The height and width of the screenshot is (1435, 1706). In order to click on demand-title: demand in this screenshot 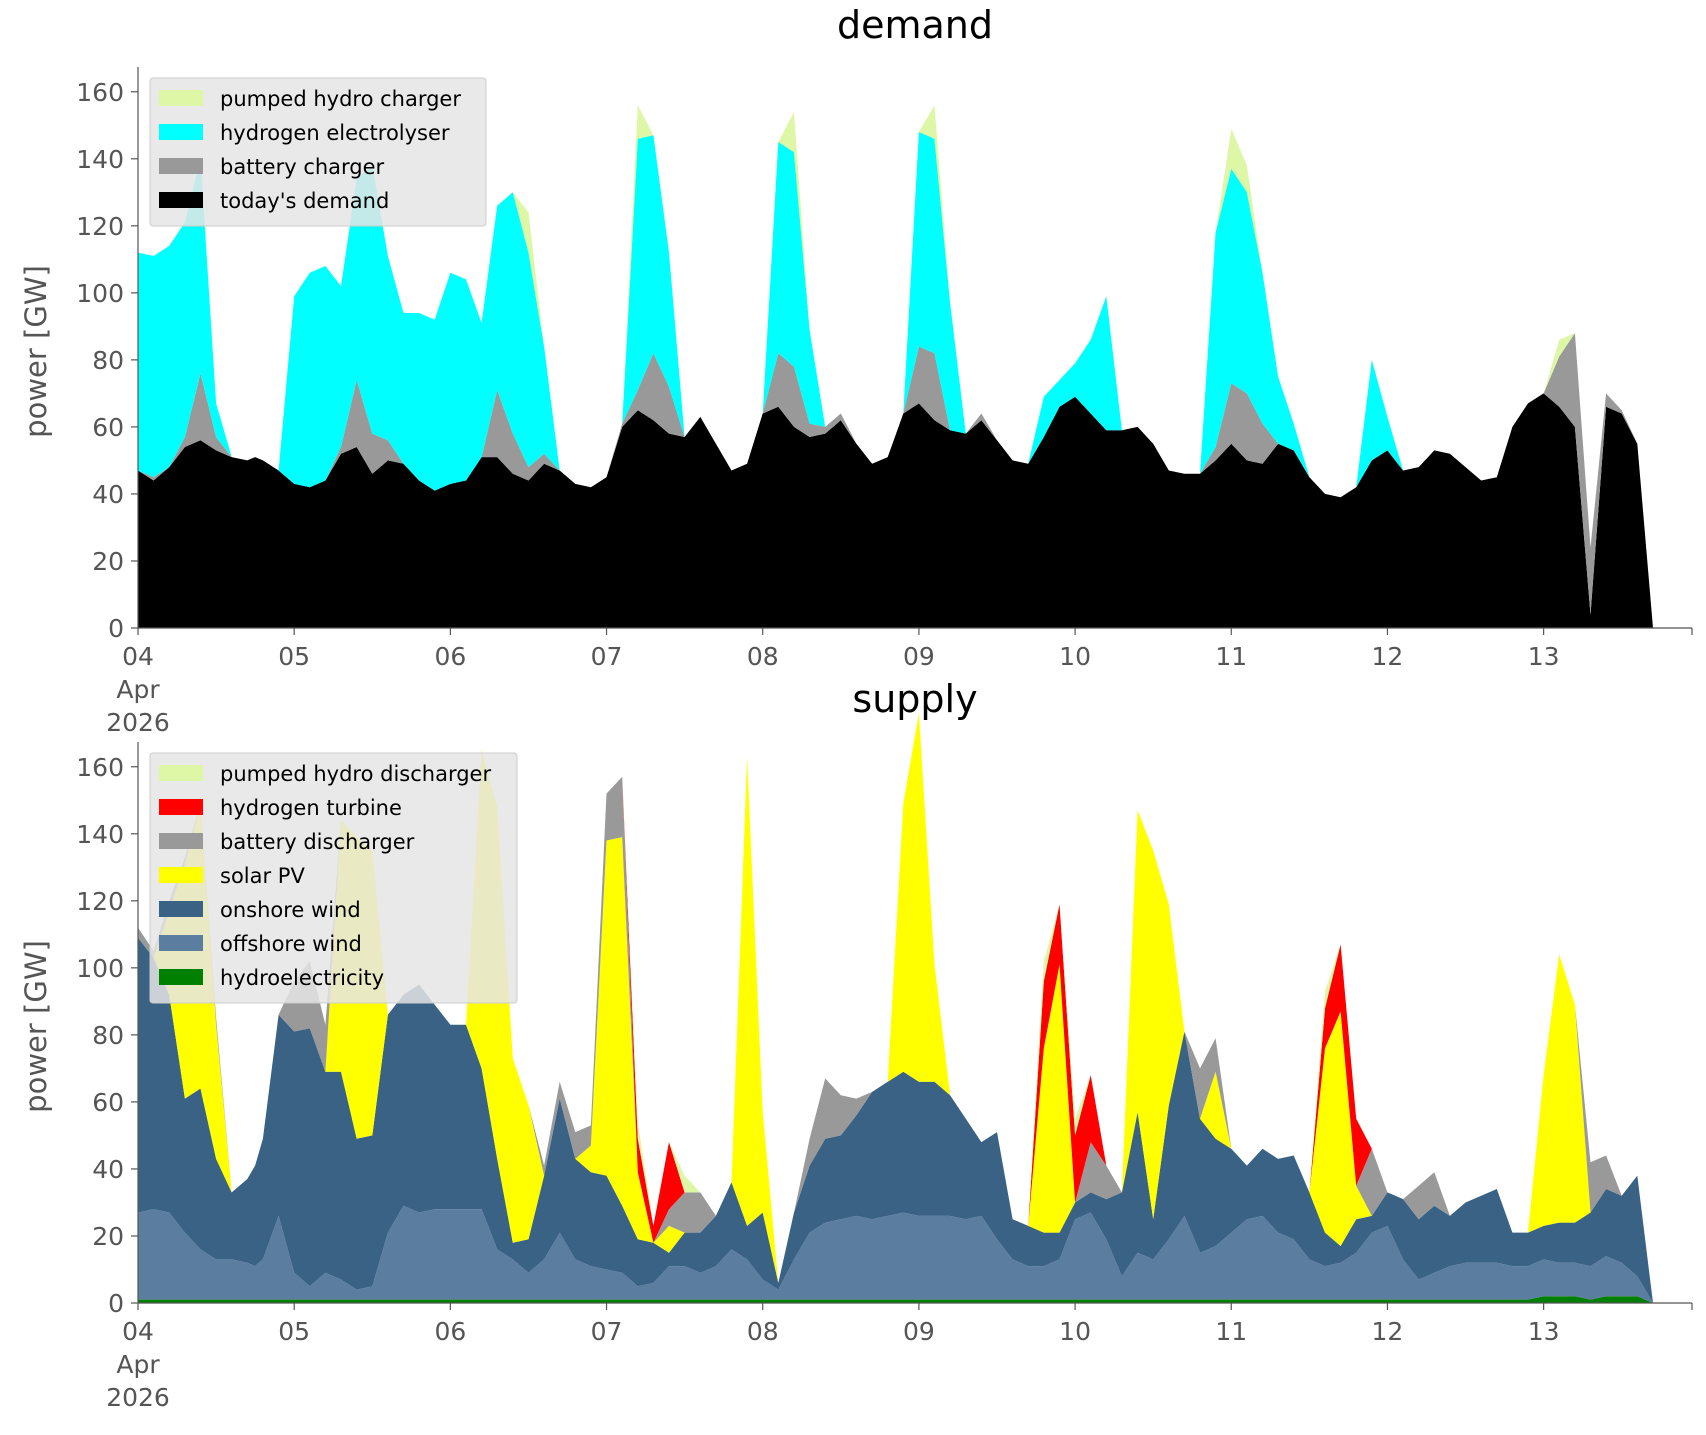, I will do `click(915, 25)`.